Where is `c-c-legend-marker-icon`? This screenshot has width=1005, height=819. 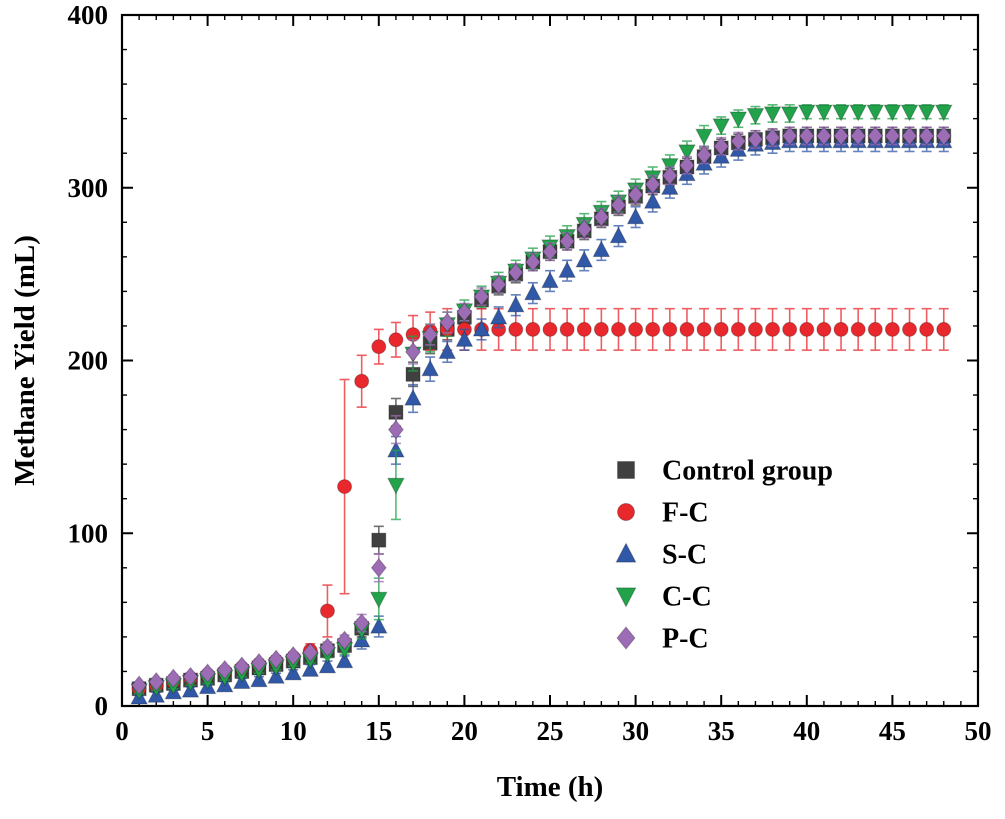
c-c-legend-marker-icon is located at coordinates (626, 597).